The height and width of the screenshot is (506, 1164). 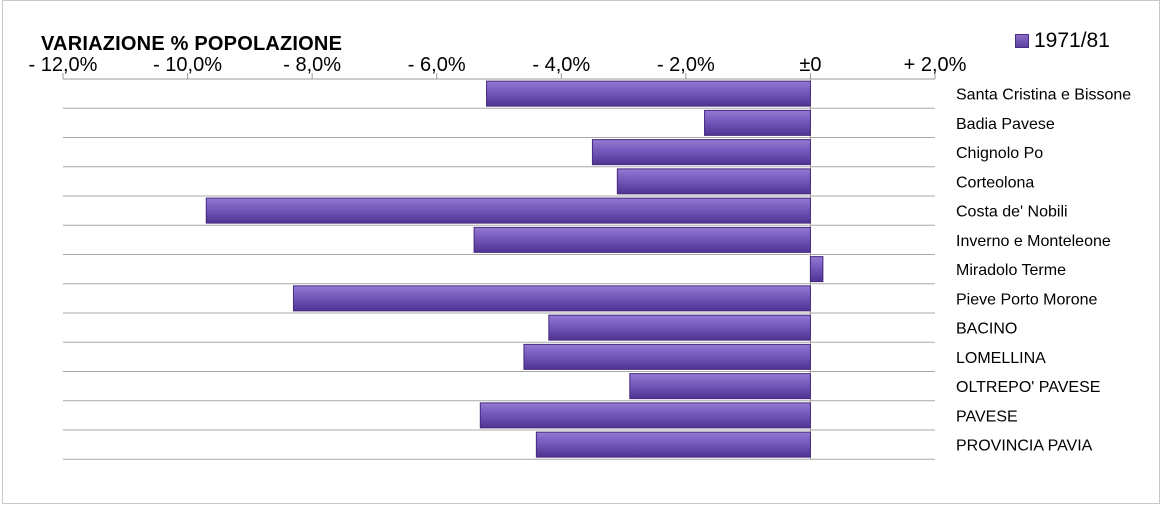 I want to click on category-label: Corteolona, so click(x=995, y=182).